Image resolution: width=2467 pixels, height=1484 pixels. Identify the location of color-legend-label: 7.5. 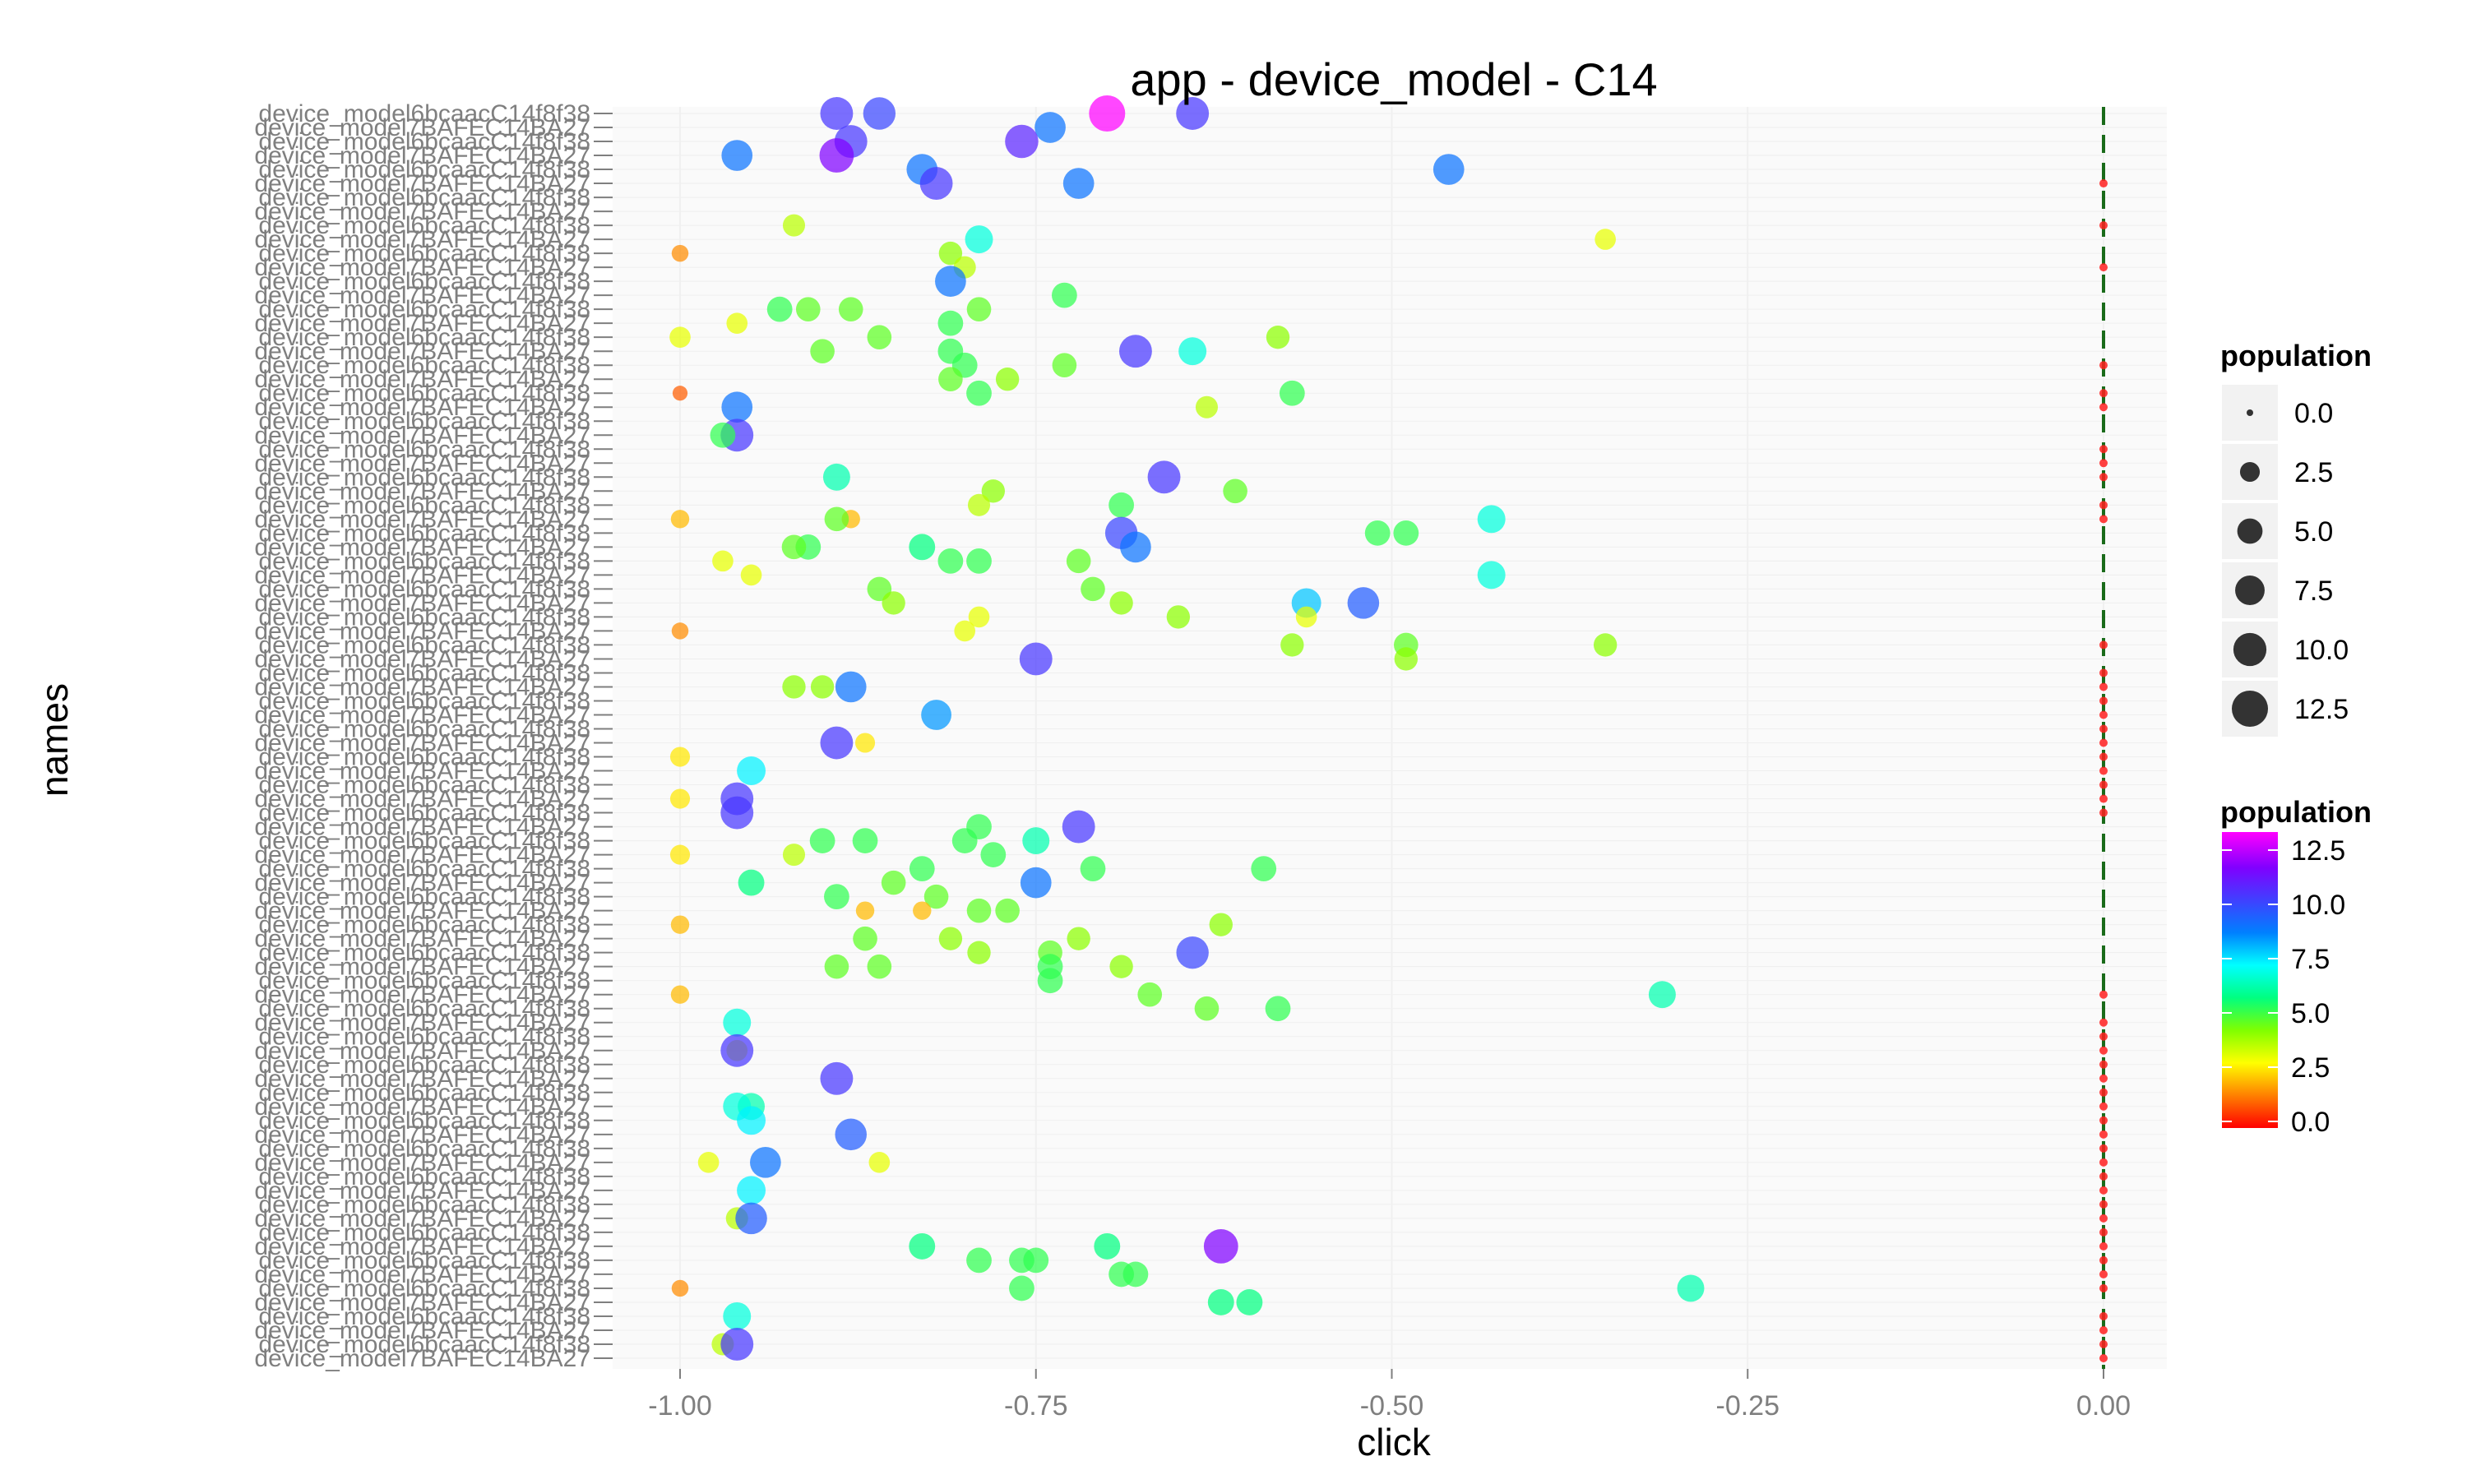
(2310, 960).